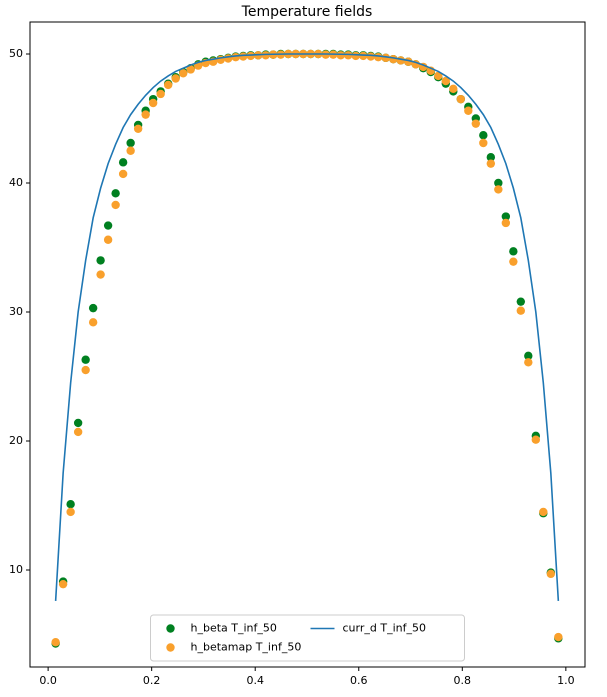 The width and height of the screenshot is (607, 697). What do you see at coordinates (48, 680) in the screenshot?
I see `x-tick-label: 0.0` at bounding box center [48, 680].